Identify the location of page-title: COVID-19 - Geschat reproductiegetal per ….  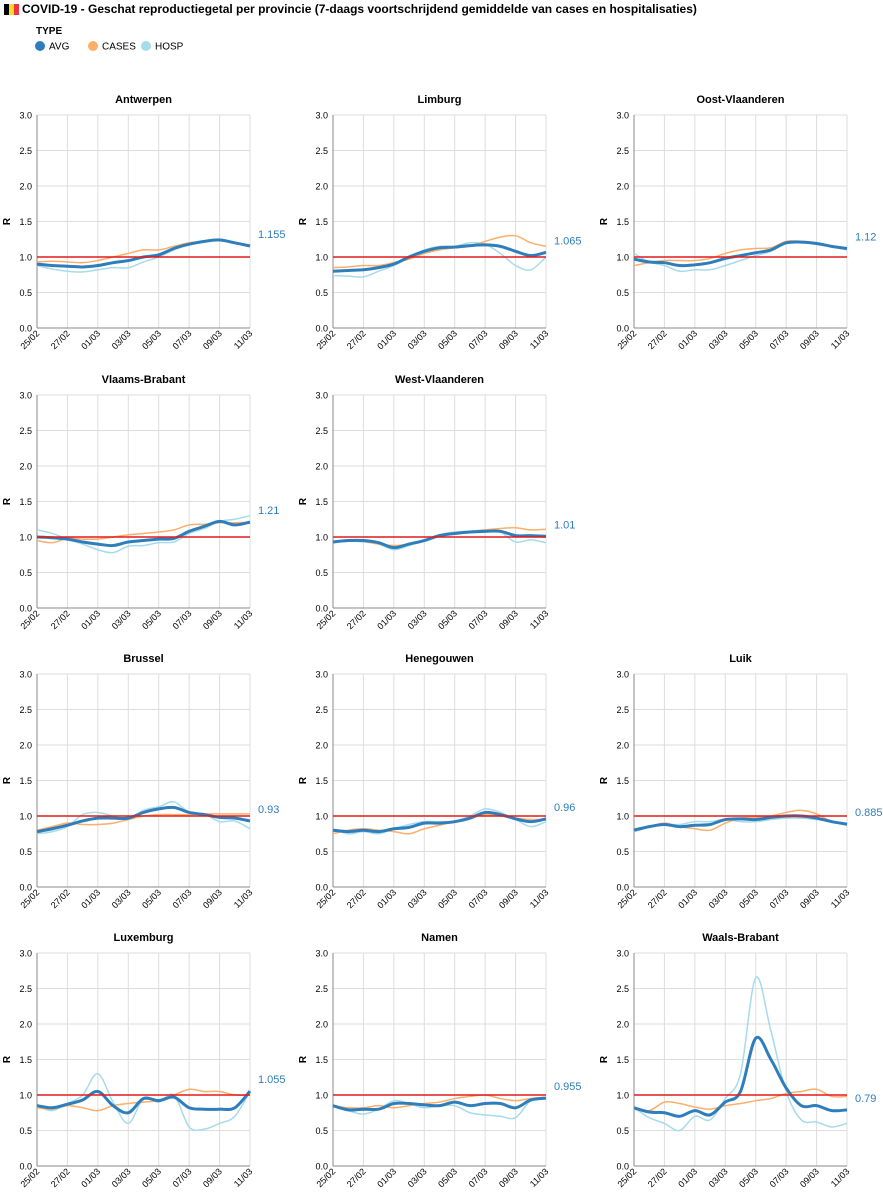
(359, 9).